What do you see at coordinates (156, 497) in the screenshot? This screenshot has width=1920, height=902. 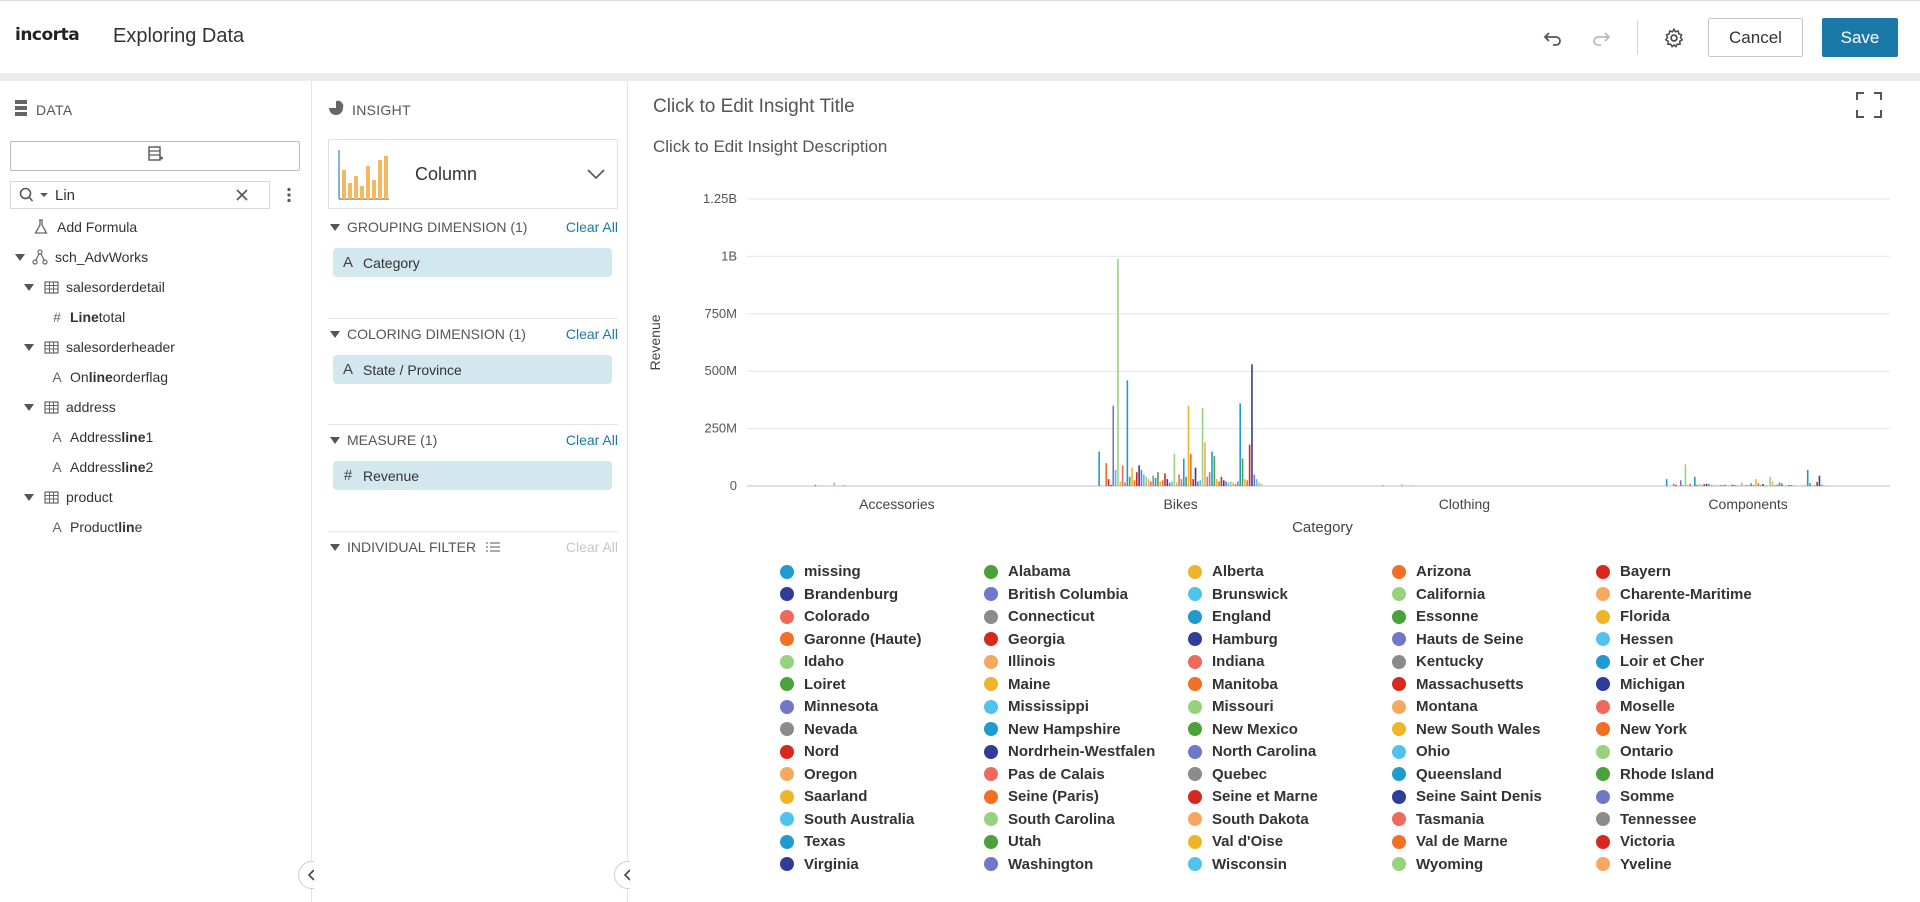 I see `tree-item-table-product: product` at bounding box center [156, 497].